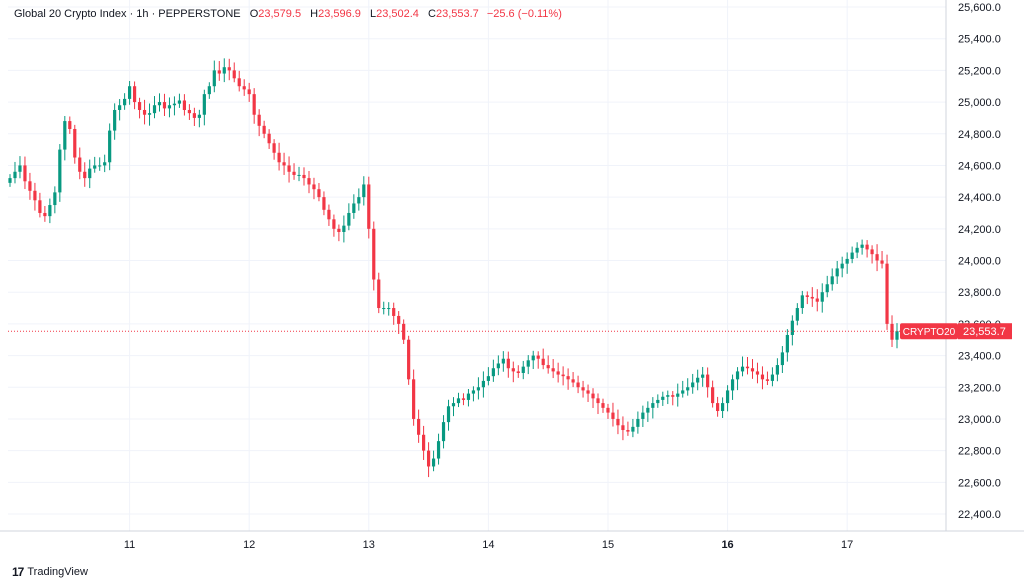  I want to click on tradingview-brand: 17 TradingView, so click(50, 572).